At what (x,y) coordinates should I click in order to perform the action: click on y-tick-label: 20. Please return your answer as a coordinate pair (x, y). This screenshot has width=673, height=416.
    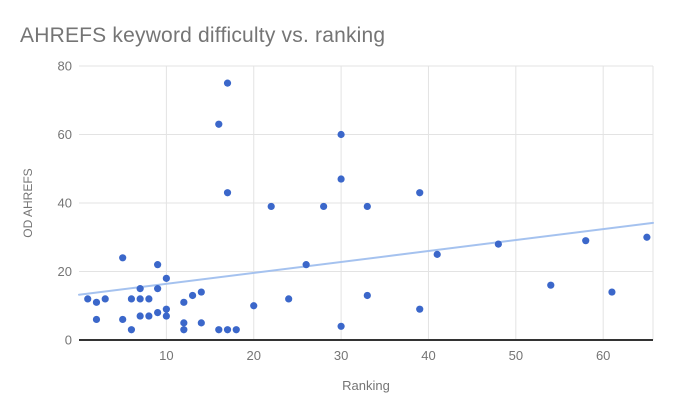
    Looking at the image, I should click on (65, 271).